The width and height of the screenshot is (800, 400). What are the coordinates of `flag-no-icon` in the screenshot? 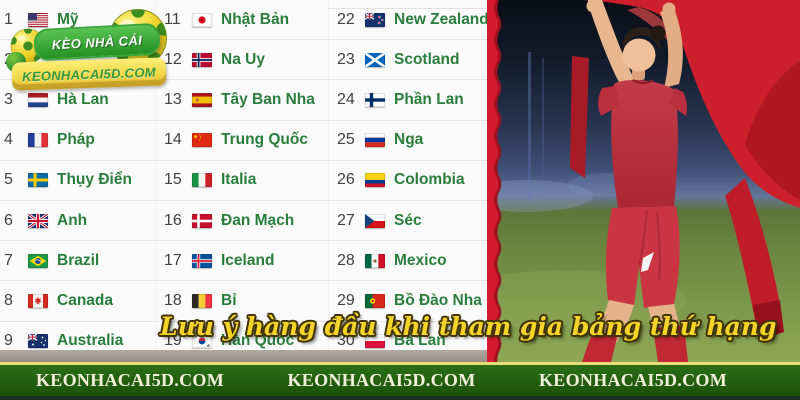 It's located at (202, 59).